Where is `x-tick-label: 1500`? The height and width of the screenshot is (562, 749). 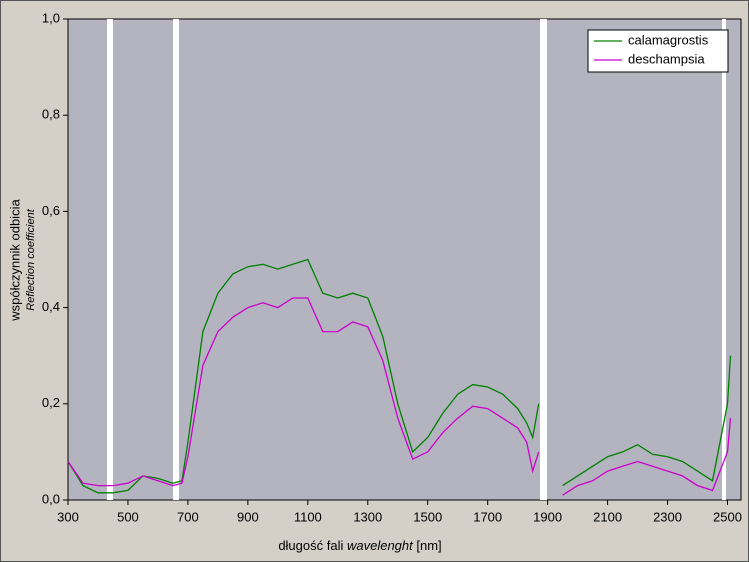
x-tick-label: 1500 is located at coordinates (427, 516).